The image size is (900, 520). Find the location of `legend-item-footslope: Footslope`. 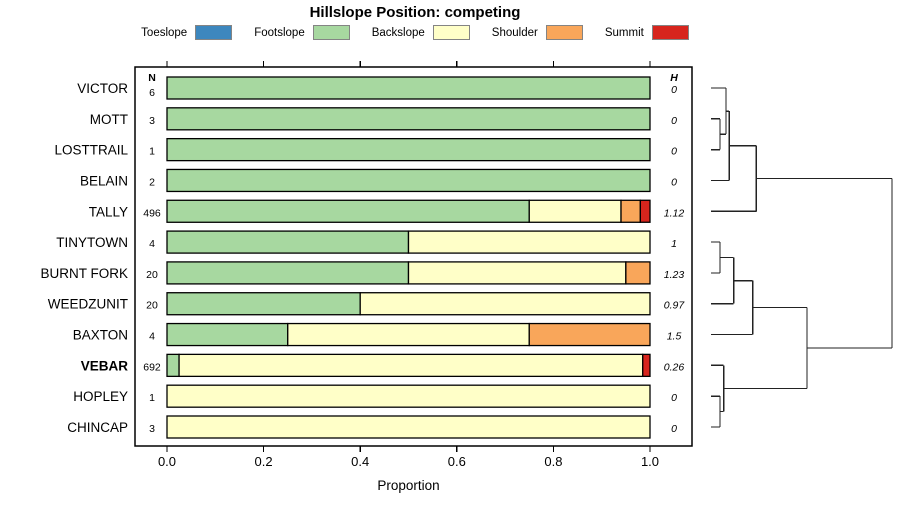

legend-item-footslope: Footslope is located at coordinates (302, 32).